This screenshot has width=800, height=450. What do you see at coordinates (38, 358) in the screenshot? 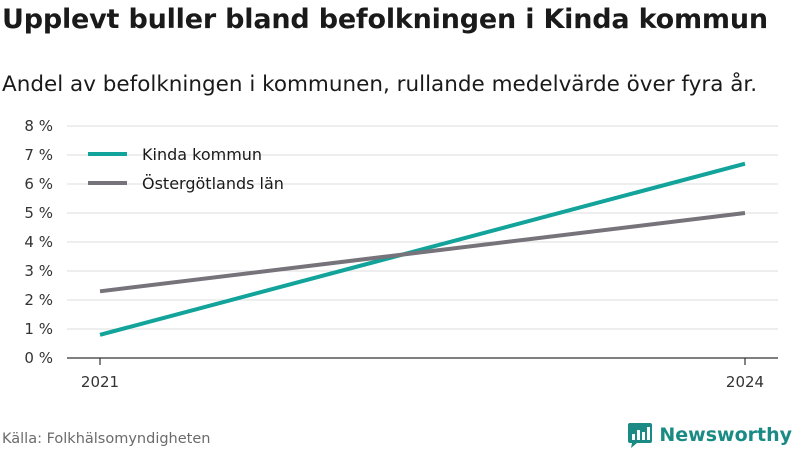
I see `y-tick-label: 0 %` at bounding box center [38, 358].